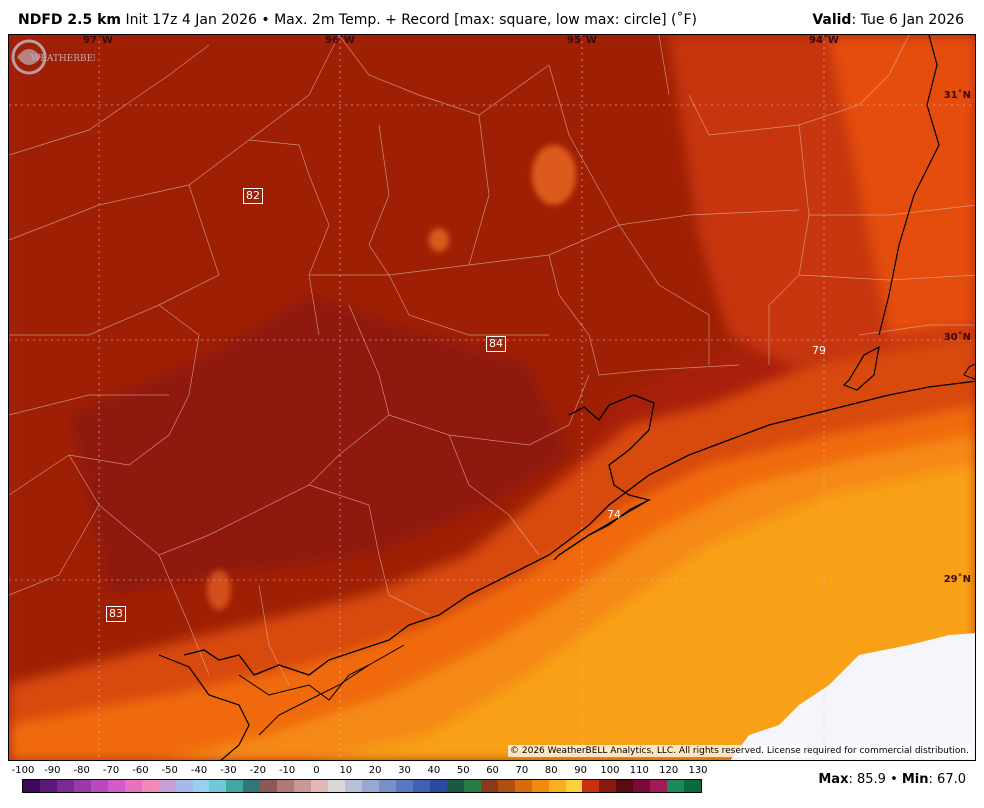 Image resolution: width=984 pixels, height=808 pixels. I want to click on sabine-lake, so click(861, 368).